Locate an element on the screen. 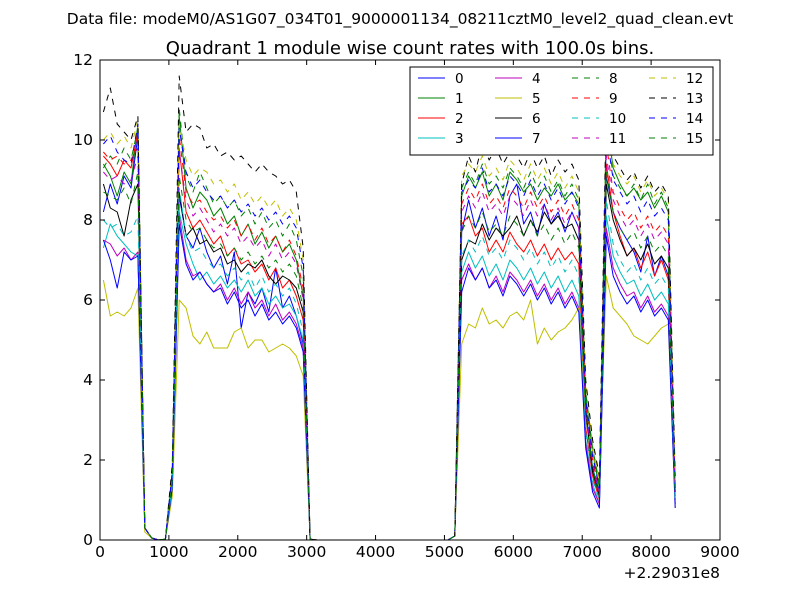 The height and width of the screenshot is (600, 800). x-tick-label: 2000 is located at coordinates (237, 552).